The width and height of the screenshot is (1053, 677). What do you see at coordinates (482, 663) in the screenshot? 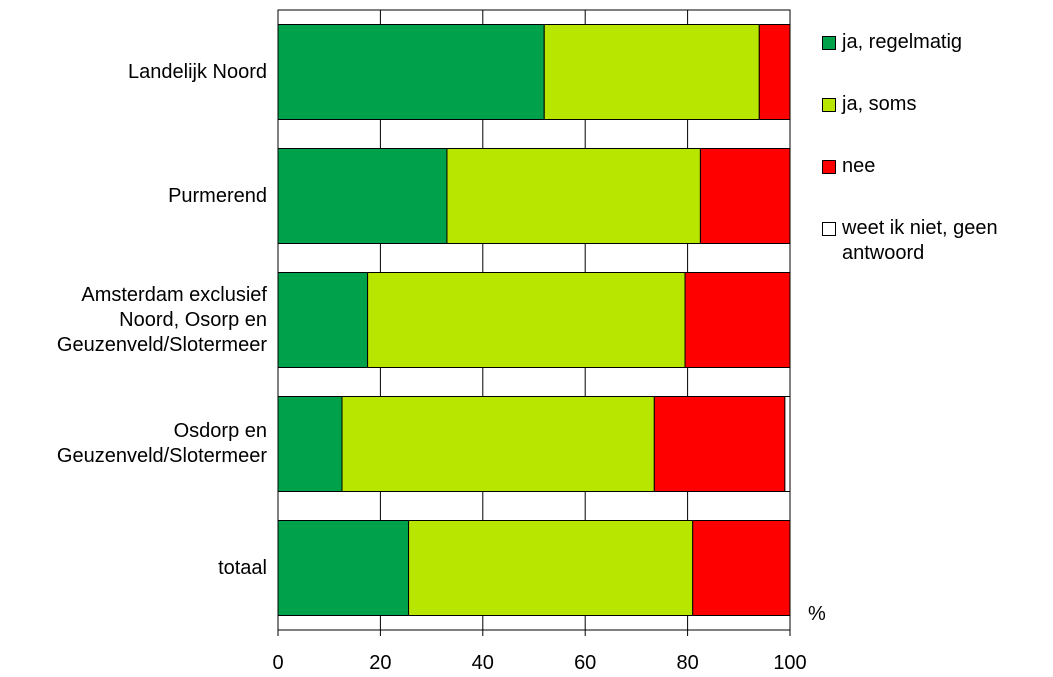
I see `x-tick-label-2: 40` at bounding box center [482, 663].